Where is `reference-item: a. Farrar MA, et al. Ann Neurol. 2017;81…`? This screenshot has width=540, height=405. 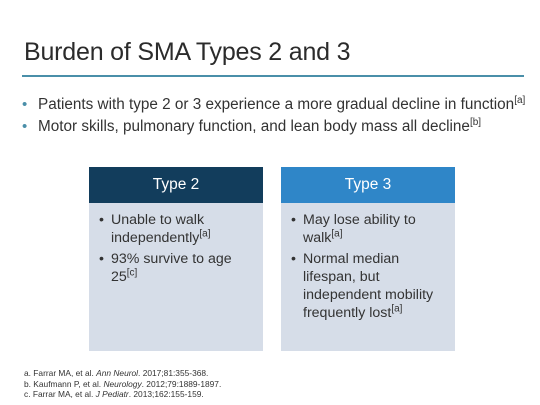 reference-item: a. Farrar MA, et al. Ann Neurol. 2017;81… is located at coordinates (122, 373).